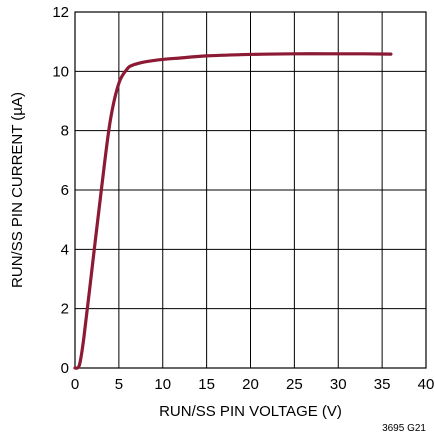  What do you see at coordinates (206, 384) in the screenshot?
I see `x-tick-label: 15` at bounding box center [206, 384].